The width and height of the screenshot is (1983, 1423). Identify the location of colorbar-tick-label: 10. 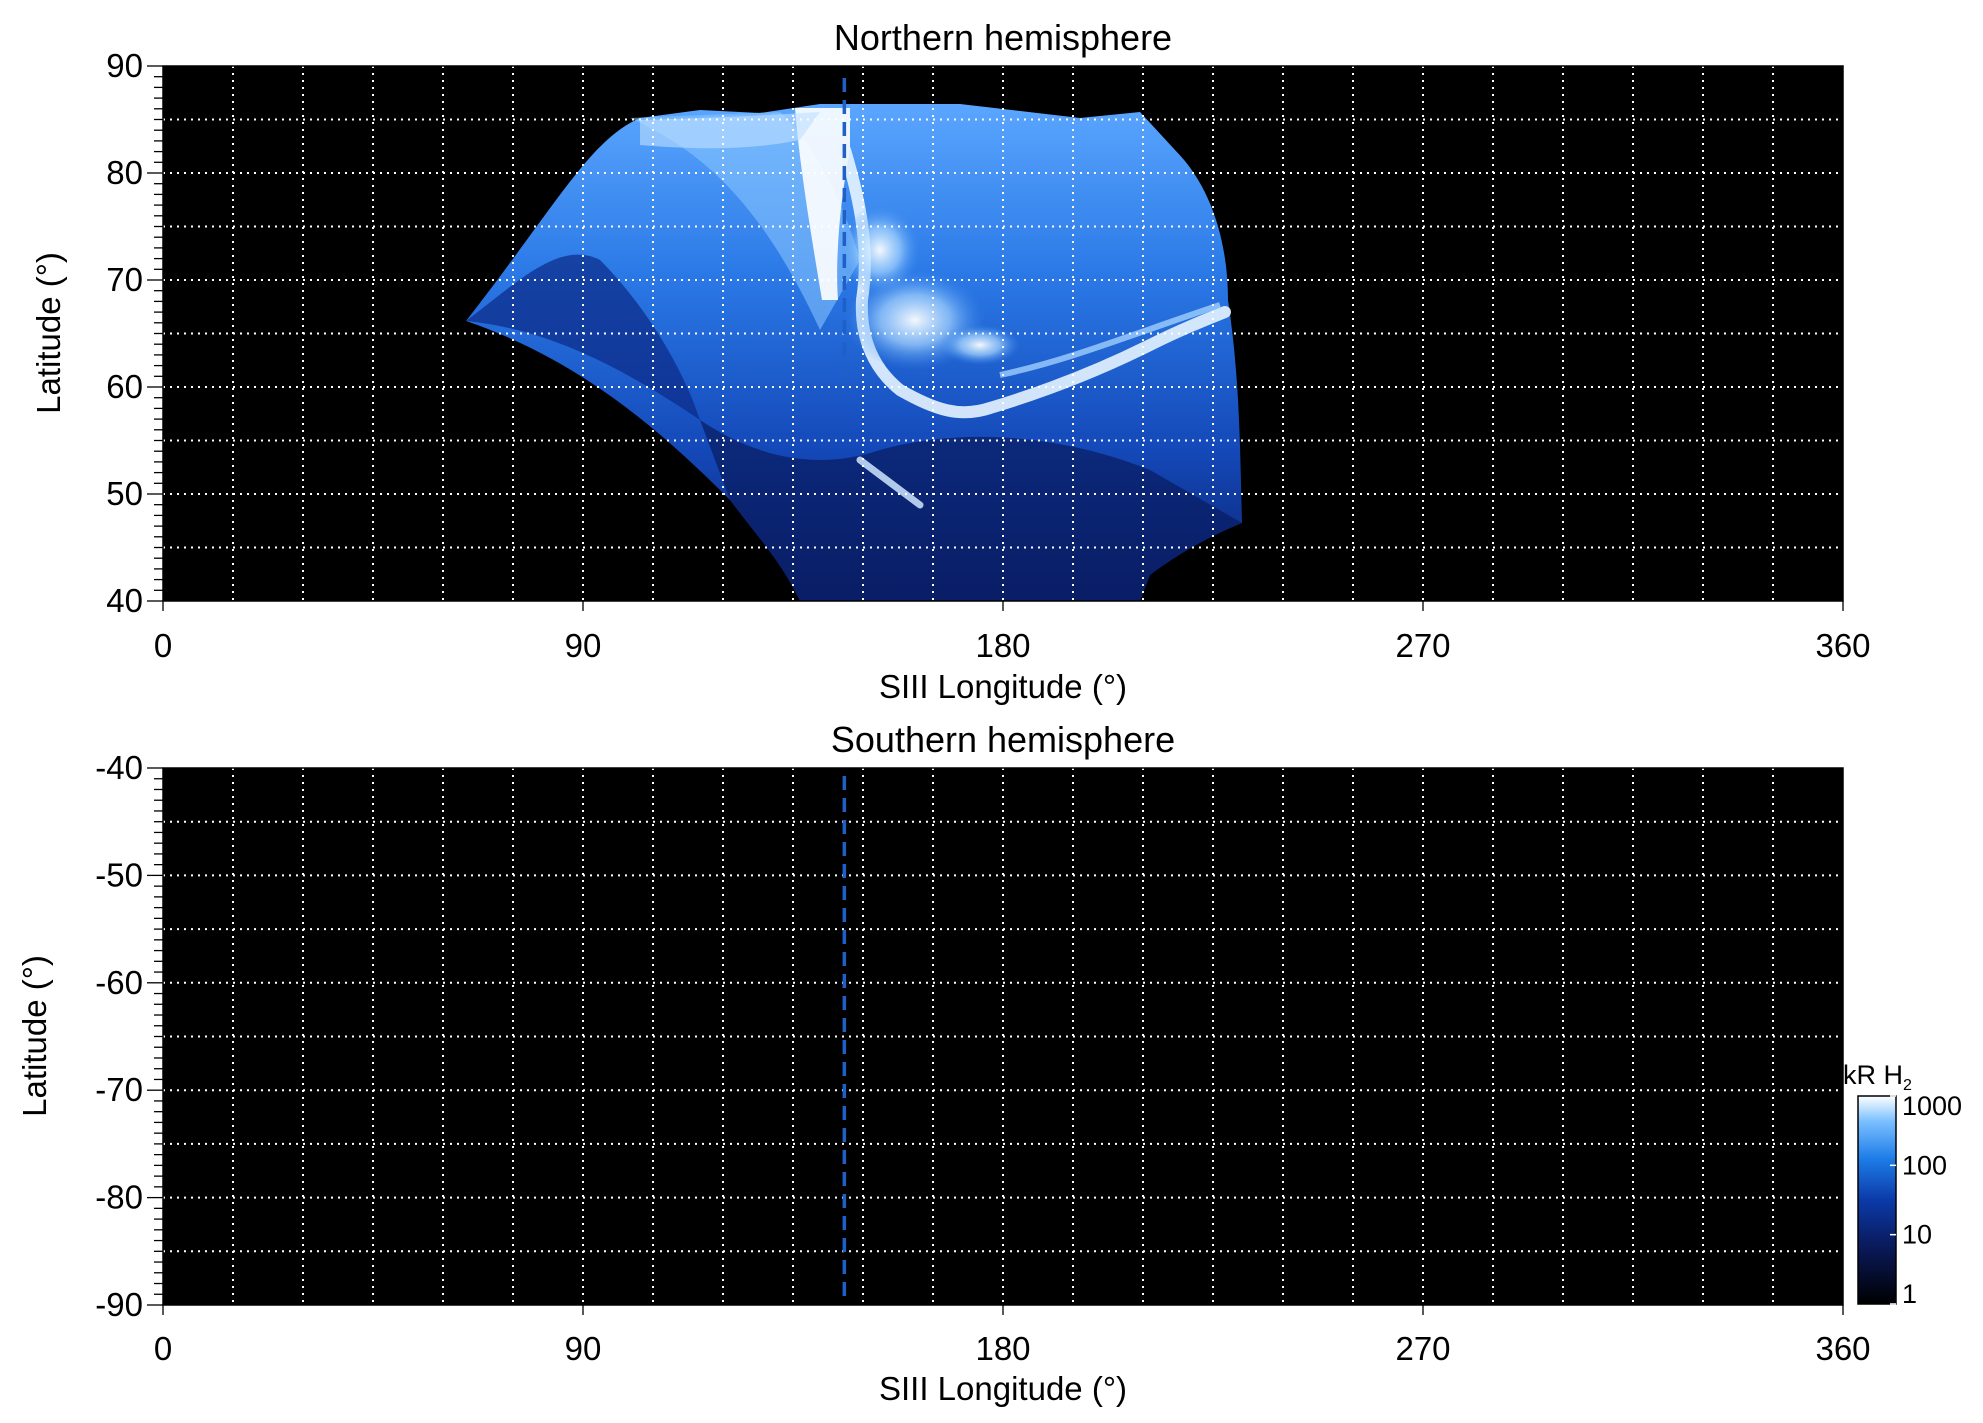
(1917, 1235).